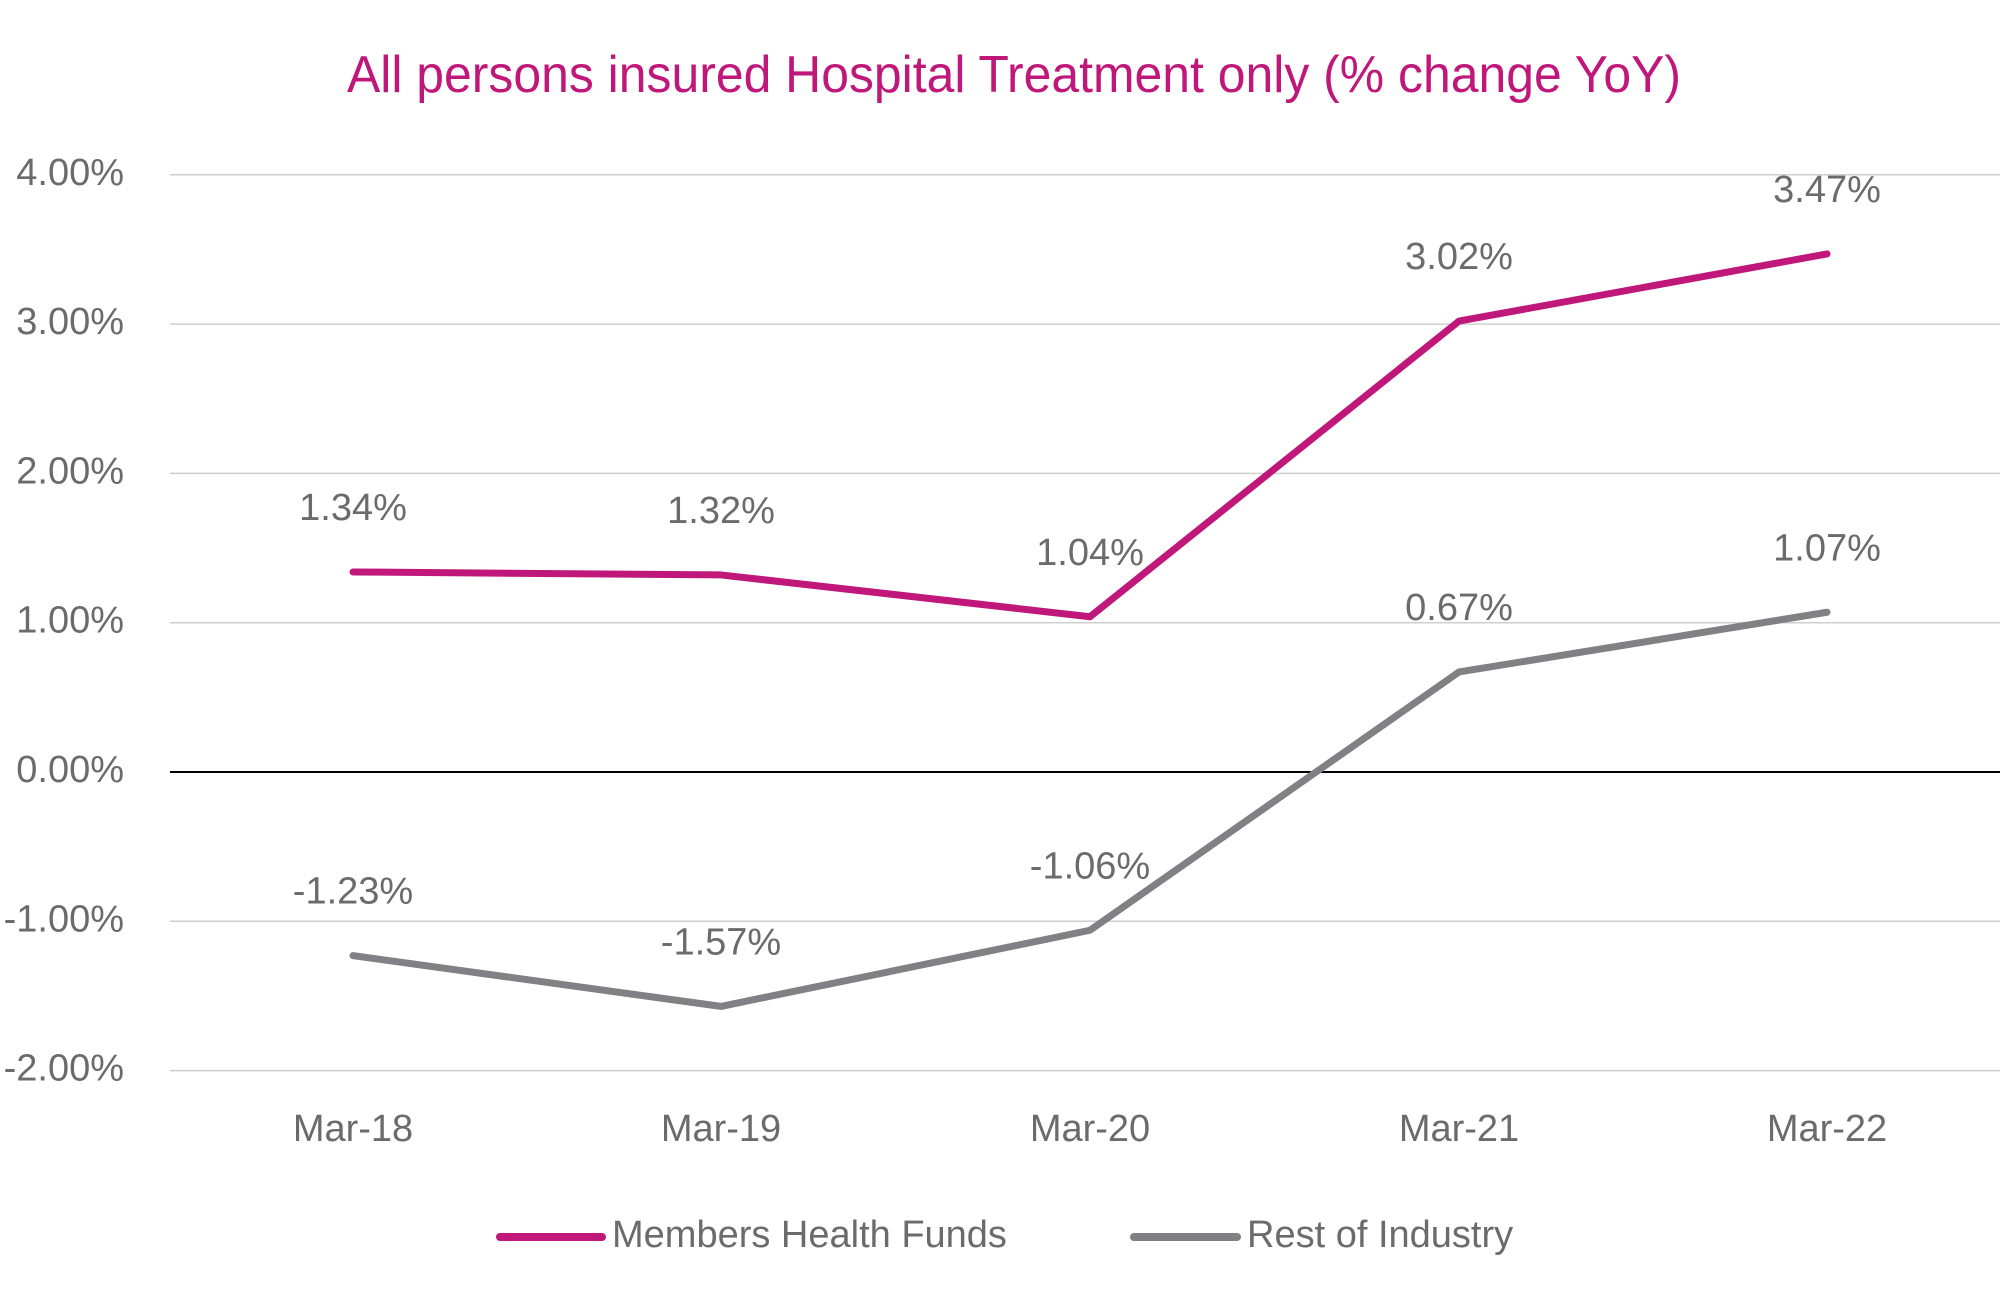 This screenshot has width=2000, height=1311. Describe the element at coordinates (353, 892) in the screenshot. I see `data-label: -1.23%` at that location.